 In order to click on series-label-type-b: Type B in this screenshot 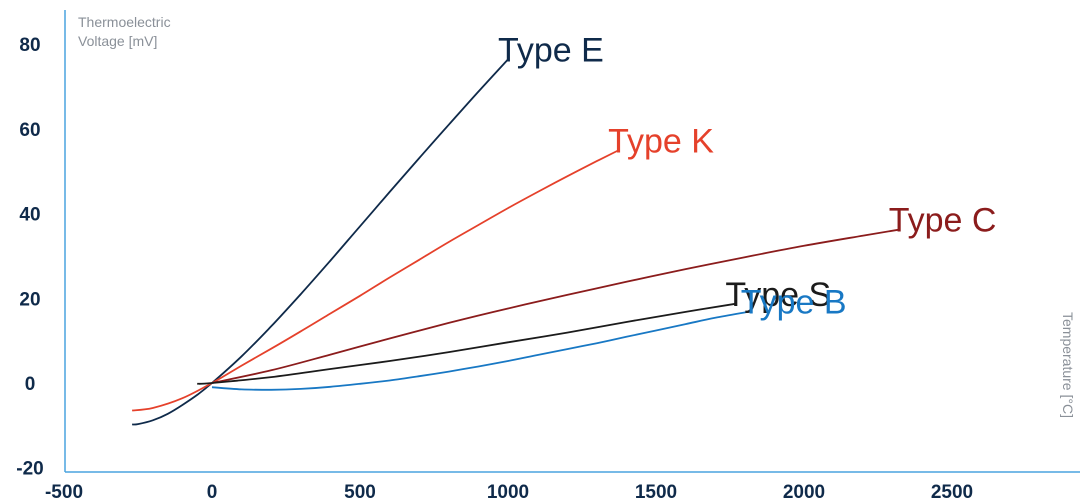, I will do `click(794, 302)`.